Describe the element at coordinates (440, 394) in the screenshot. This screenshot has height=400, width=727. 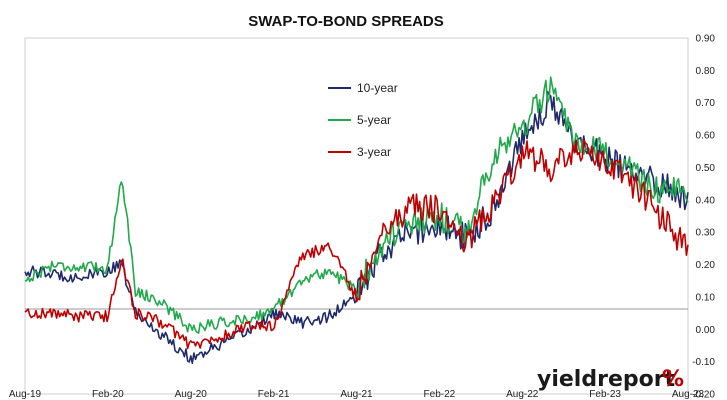
I see `x-tick-label: Feb-22` at that location.